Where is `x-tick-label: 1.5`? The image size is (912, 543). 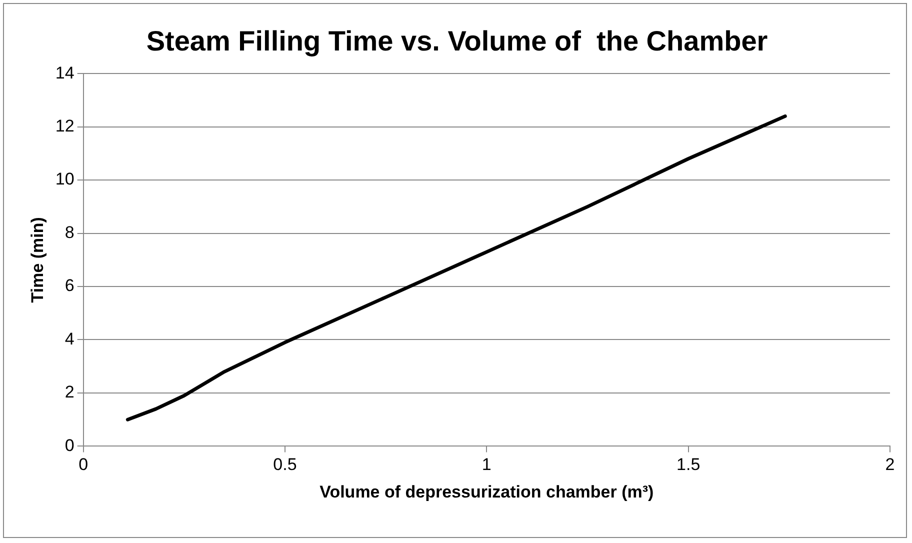 x-tick-label: 1.5 is located at coordinates (688, 464).